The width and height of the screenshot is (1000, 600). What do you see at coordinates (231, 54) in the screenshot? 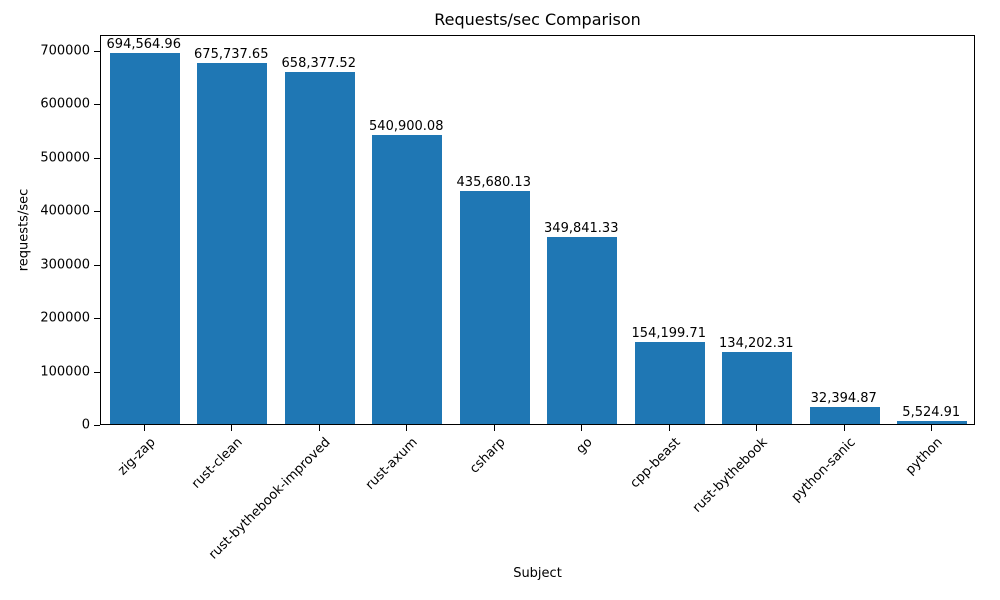
I see `bar-value-label: 675,737.65` at bounding box center [231, 54].